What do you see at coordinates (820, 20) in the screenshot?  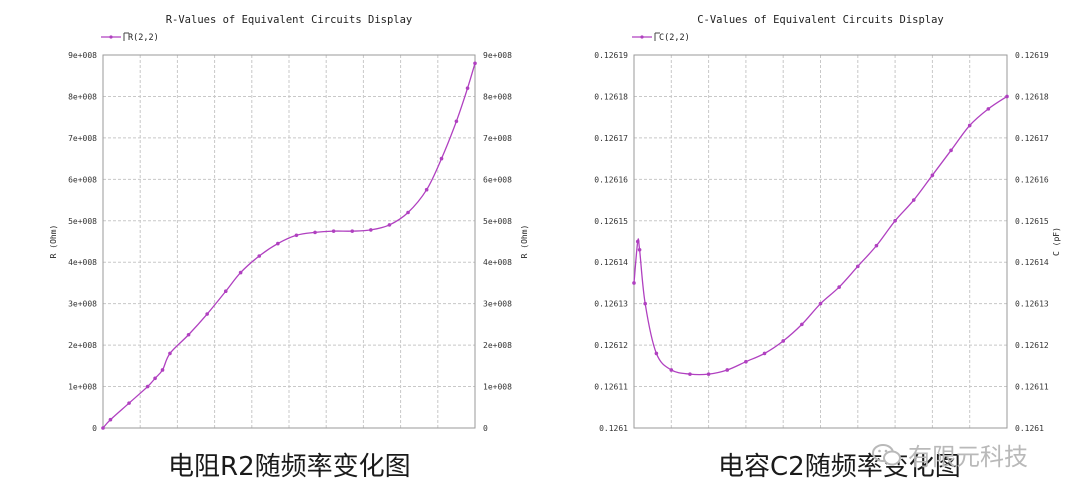 I see `chart-c-title: C-Values of Equivalent Circuits Display` at bounding box center [820, 20].